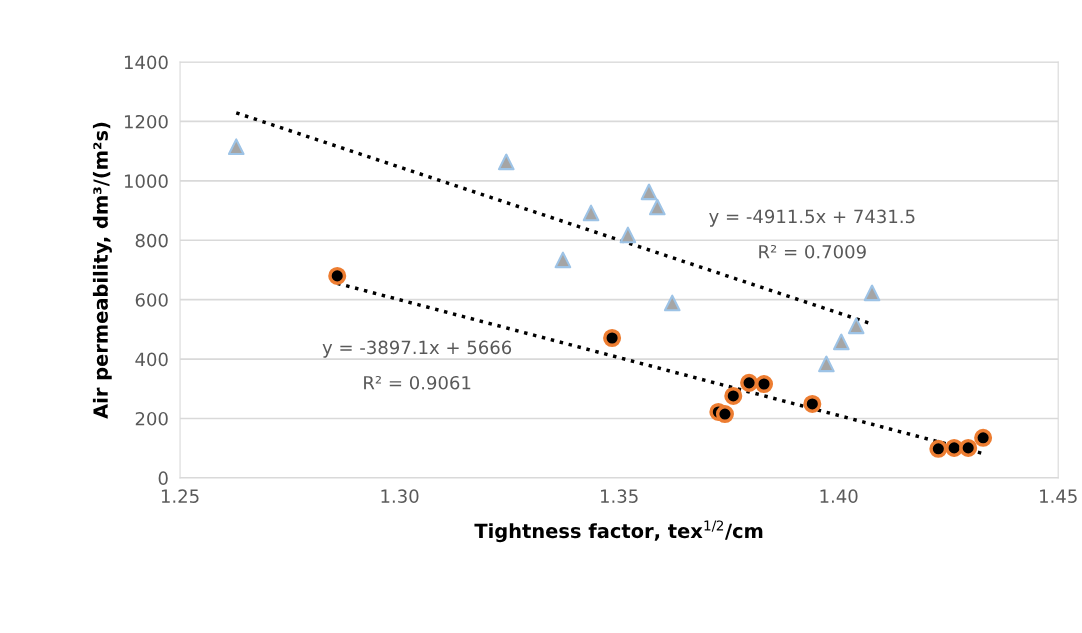 The height and width of the screenshot is (633, 1082). What do you see at coordinates (618, 531) in the screenshot?
I see `x-axis-title: Tightness factor, tex$^{1/2}$/cm` at bounding box center [618, 531].